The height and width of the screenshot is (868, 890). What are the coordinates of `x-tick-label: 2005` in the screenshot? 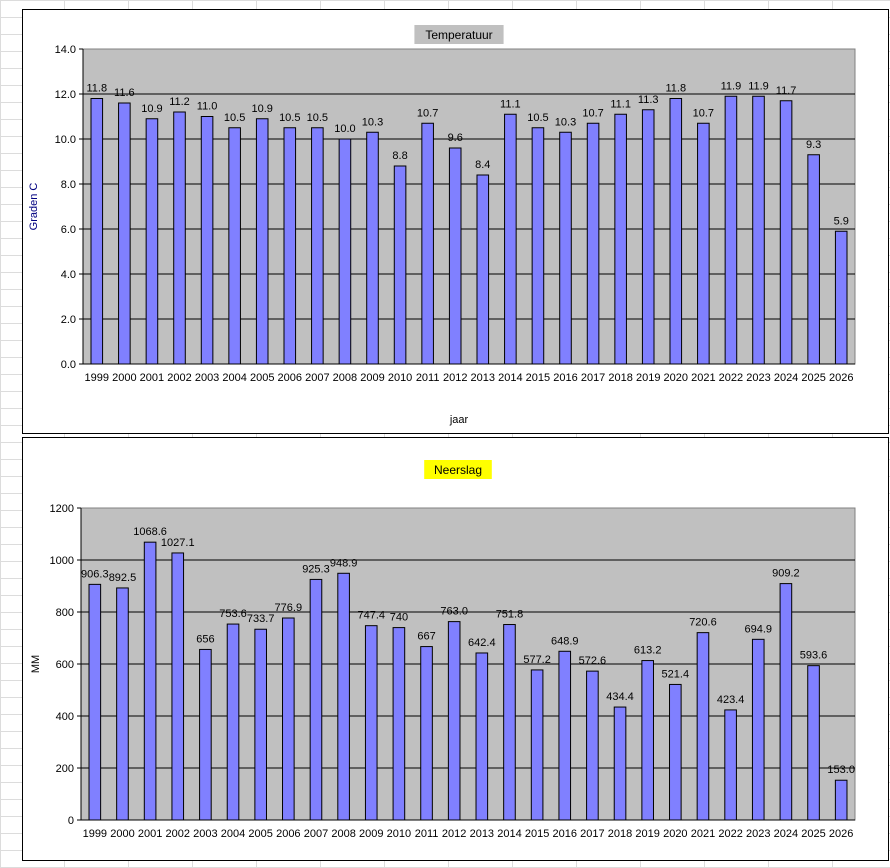 It's located at (260, 834).